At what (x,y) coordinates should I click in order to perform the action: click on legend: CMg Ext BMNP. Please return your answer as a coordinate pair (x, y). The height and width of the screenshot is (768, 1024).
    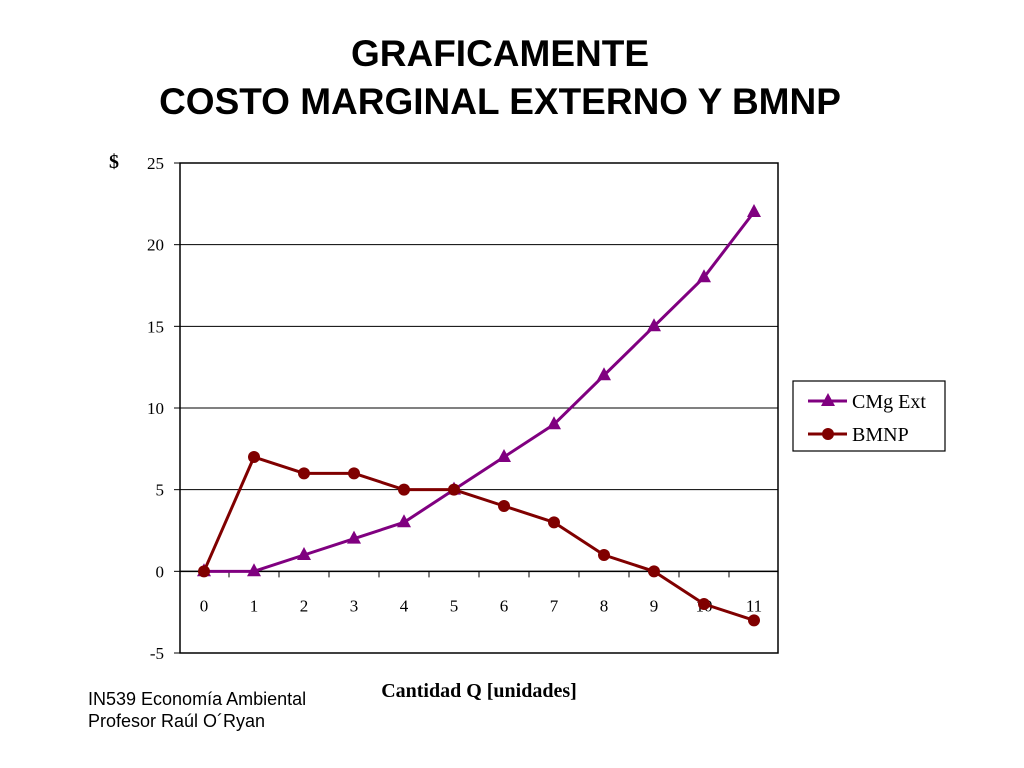
    Looking at the image, I should click on (869, 416).